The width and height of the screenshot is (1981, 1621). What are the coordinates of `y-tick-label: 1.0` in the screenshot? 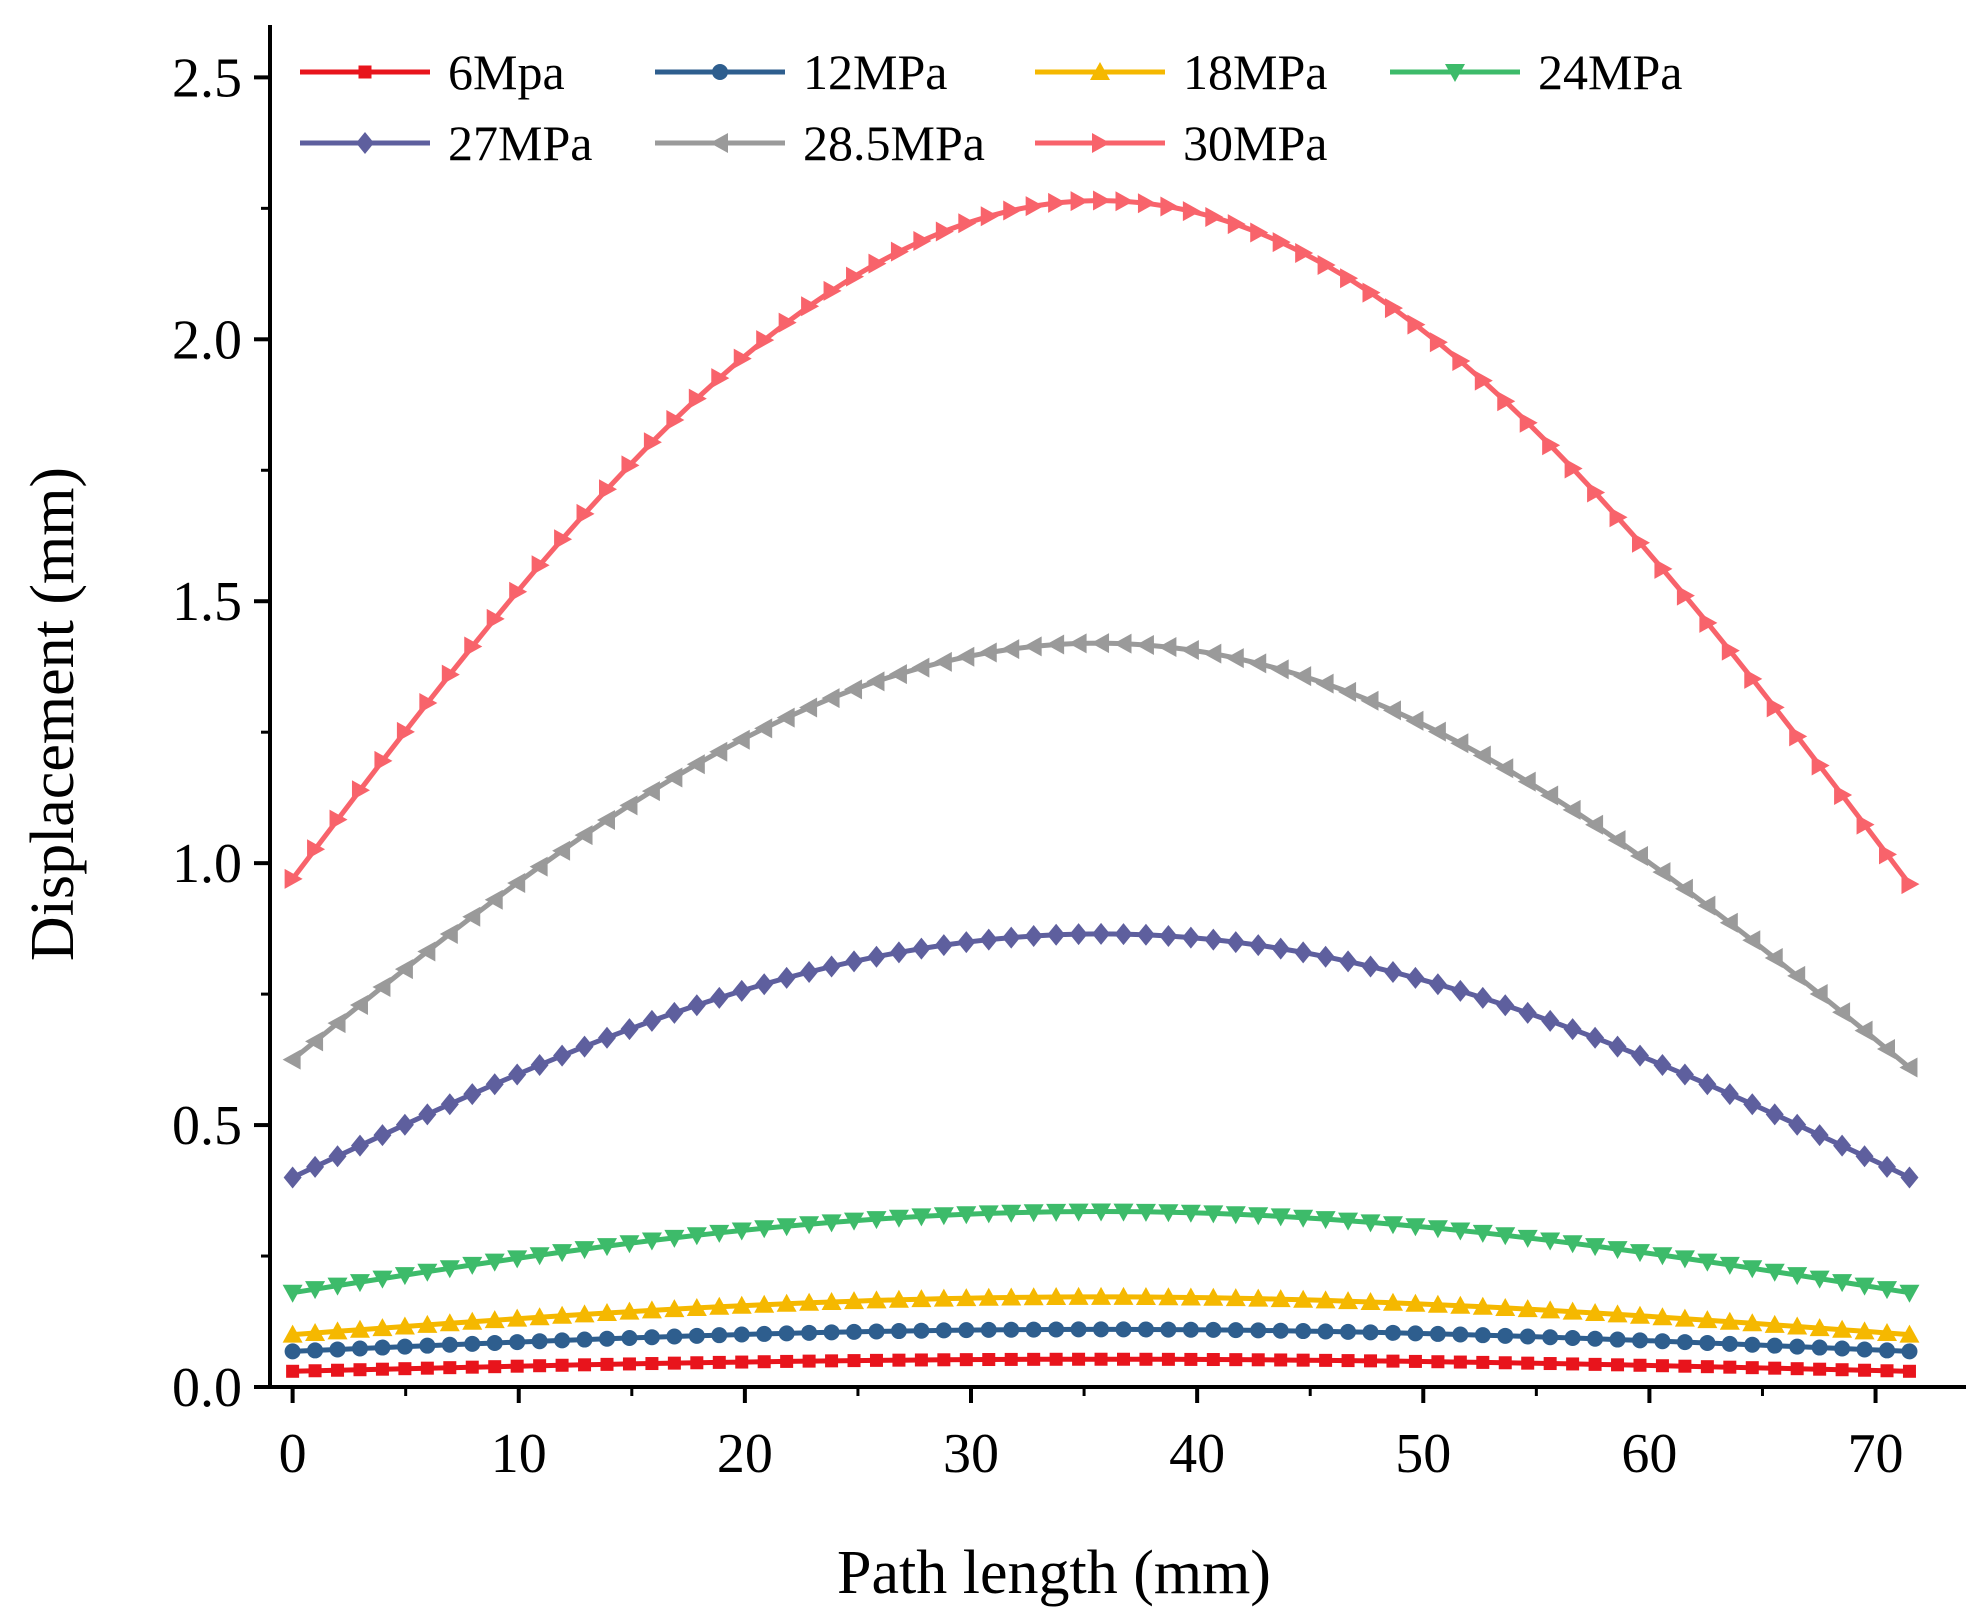 It's located at (207, 864).